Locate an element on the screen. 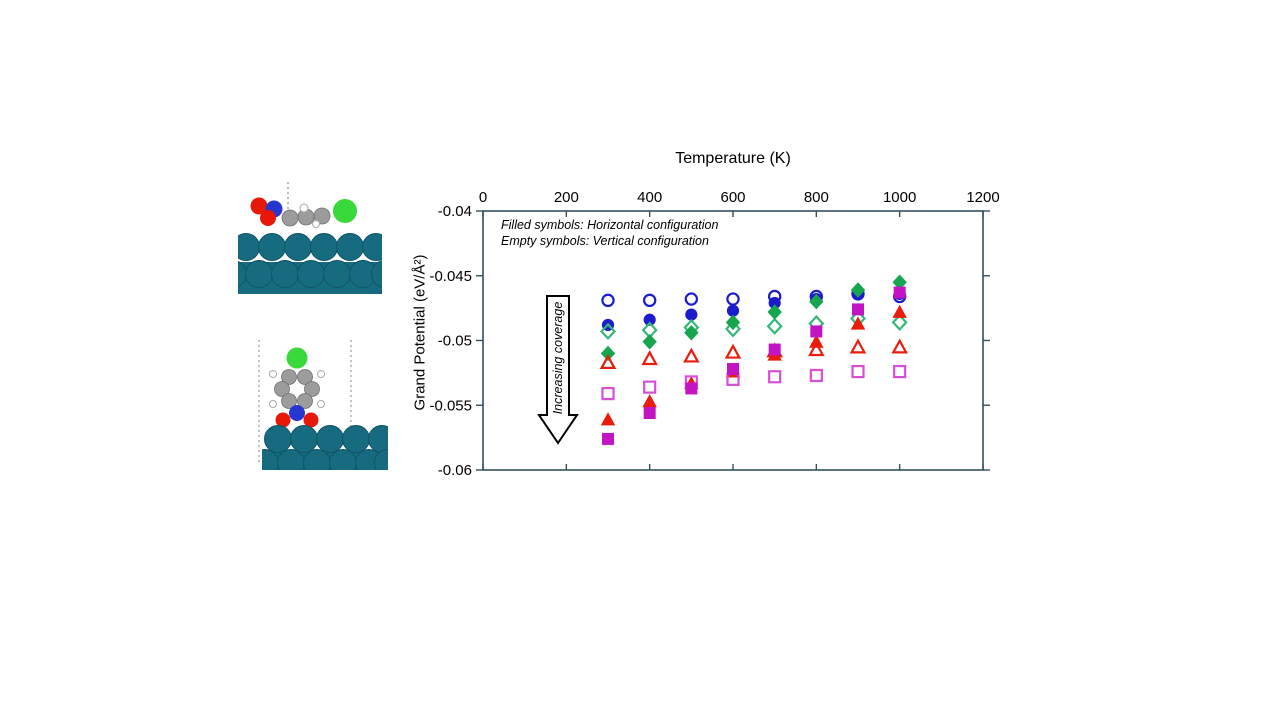  y-tick-label: -0.055 is located at coordinates (450, 405).